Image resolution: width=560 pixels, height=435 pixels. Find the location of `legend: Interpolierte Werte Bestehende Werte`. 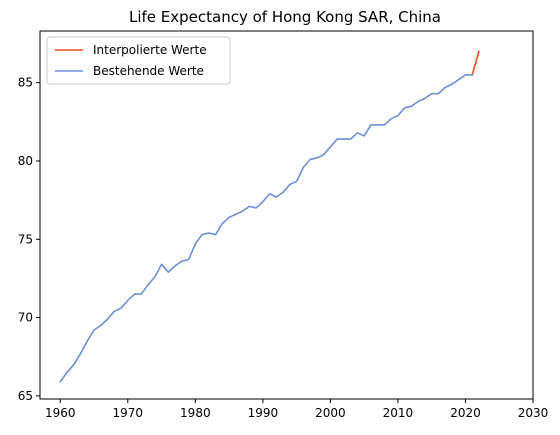

legend: Interpolierte Werte Bestehende Werte is located at coordinates (138, 60).